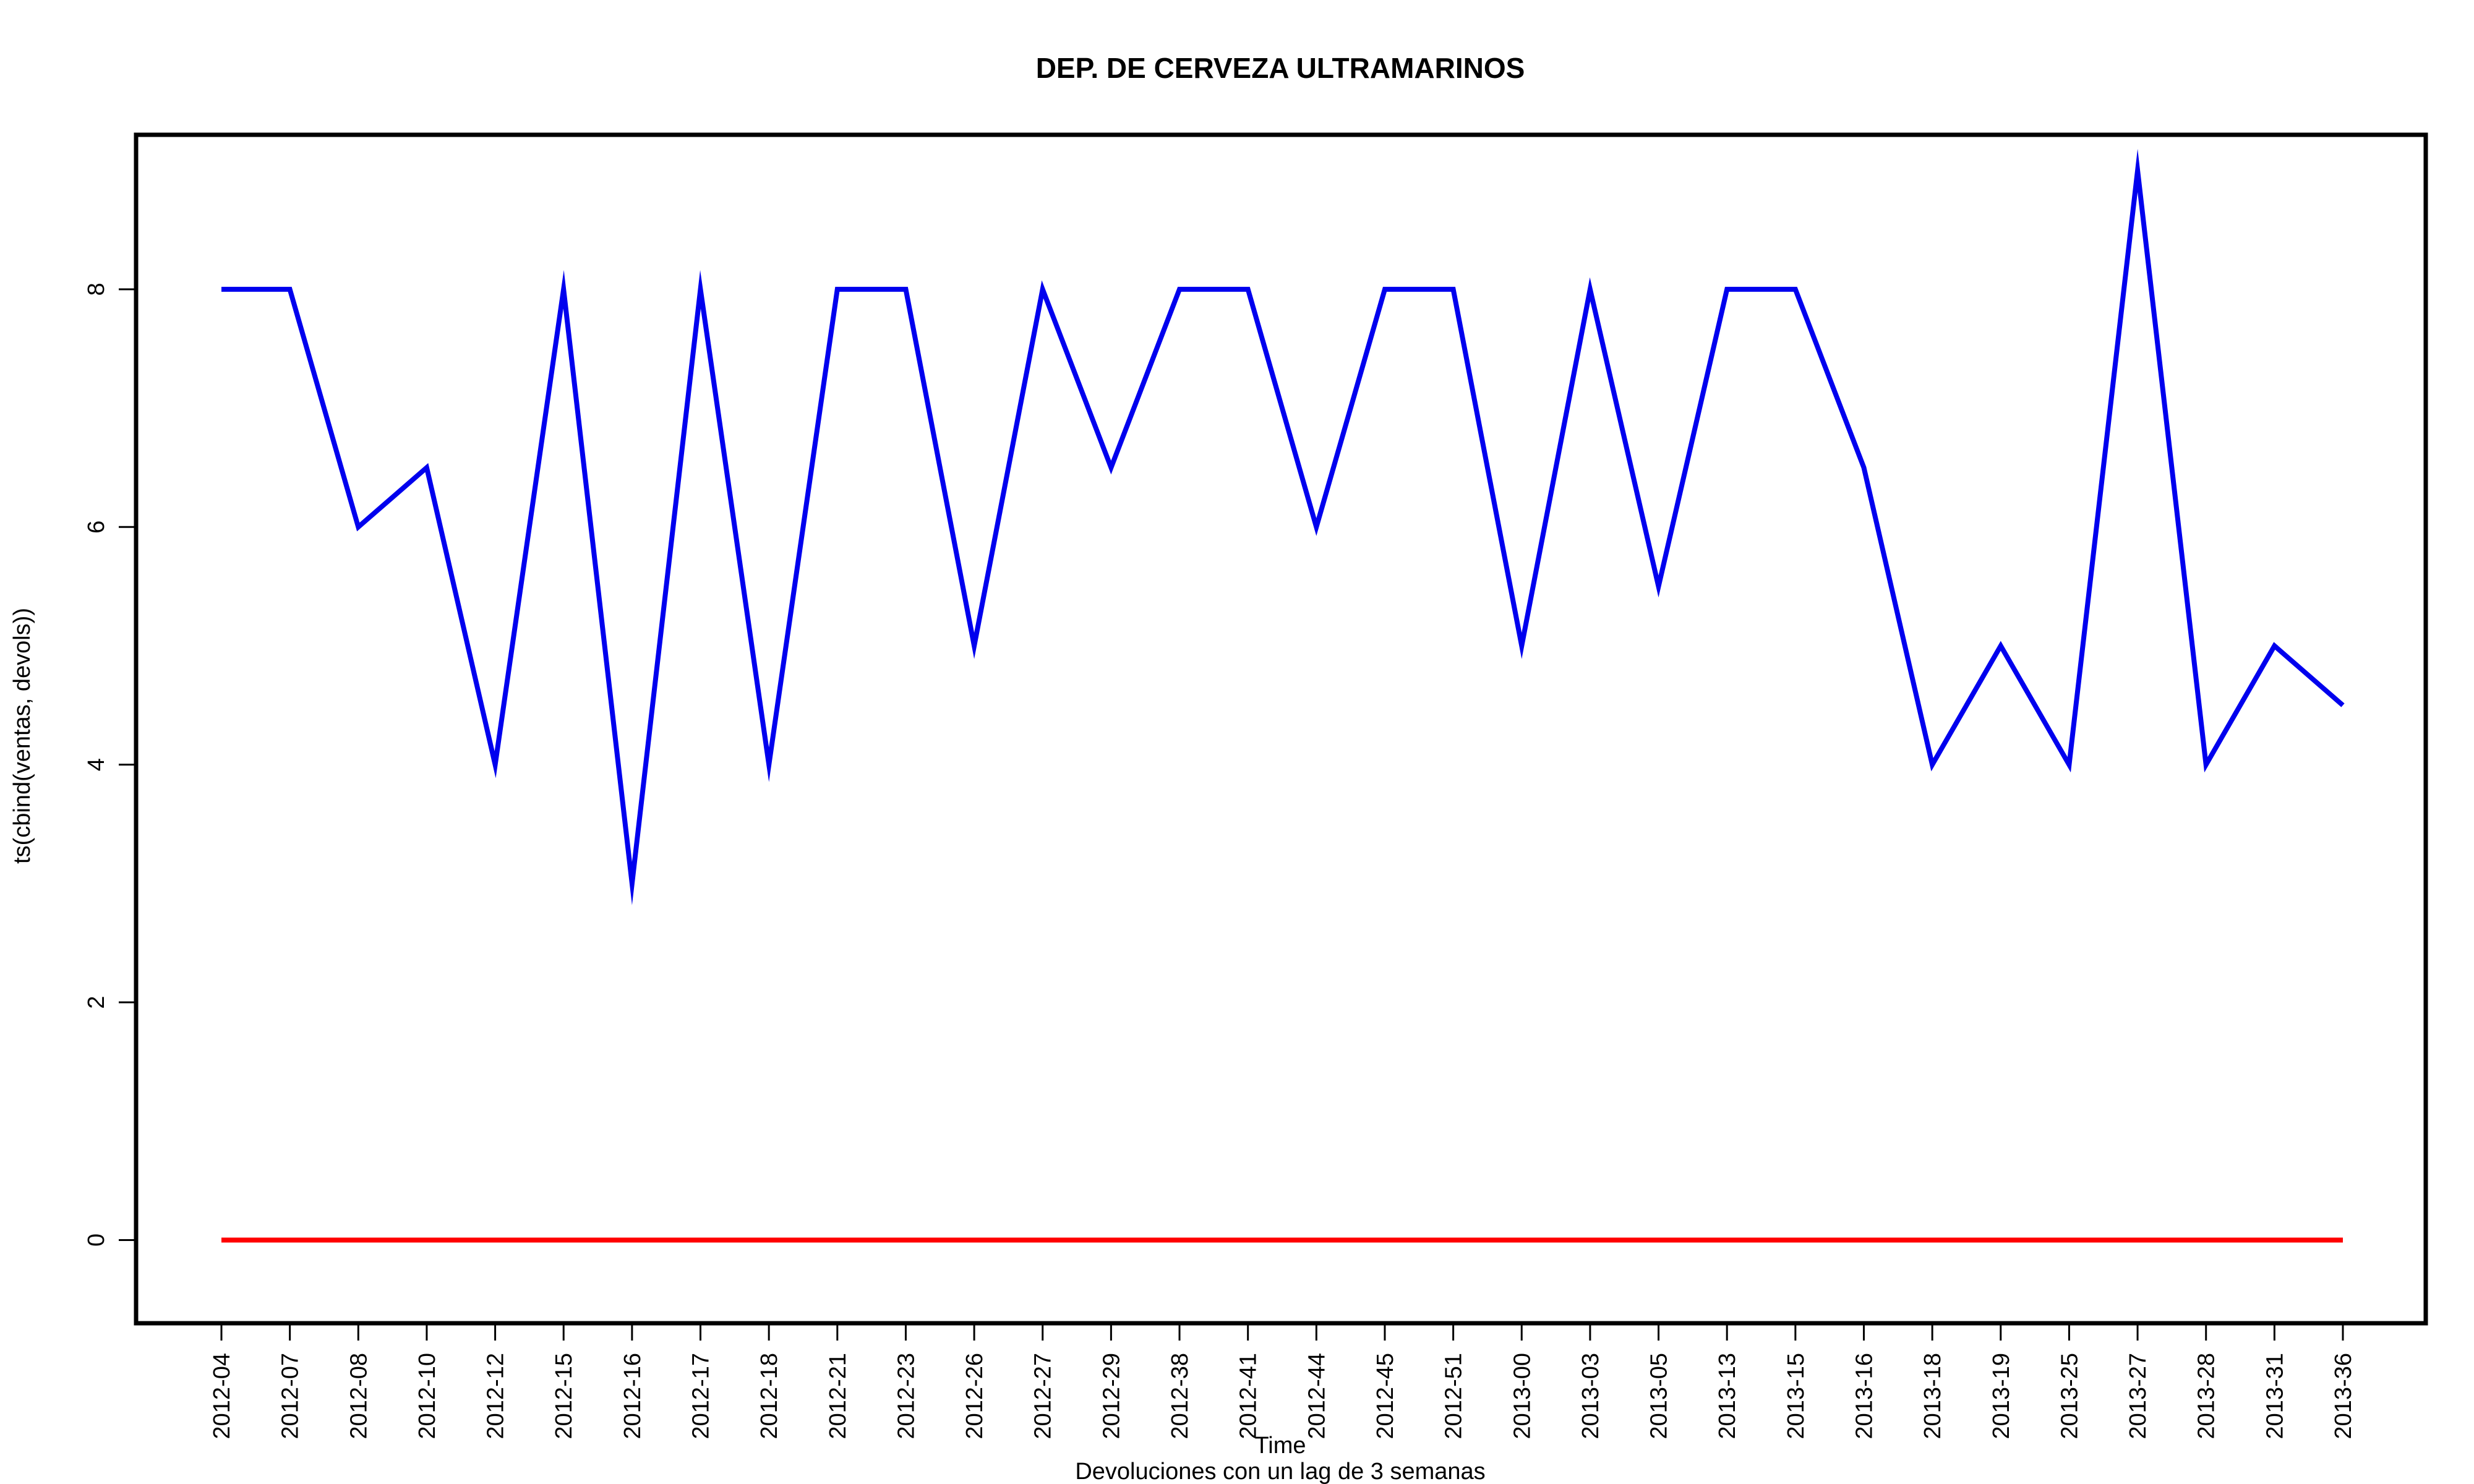 This screenshot has width=2474, height=1484. I want to click on x-tick-label: 2013-13, so click(1727, 1396).